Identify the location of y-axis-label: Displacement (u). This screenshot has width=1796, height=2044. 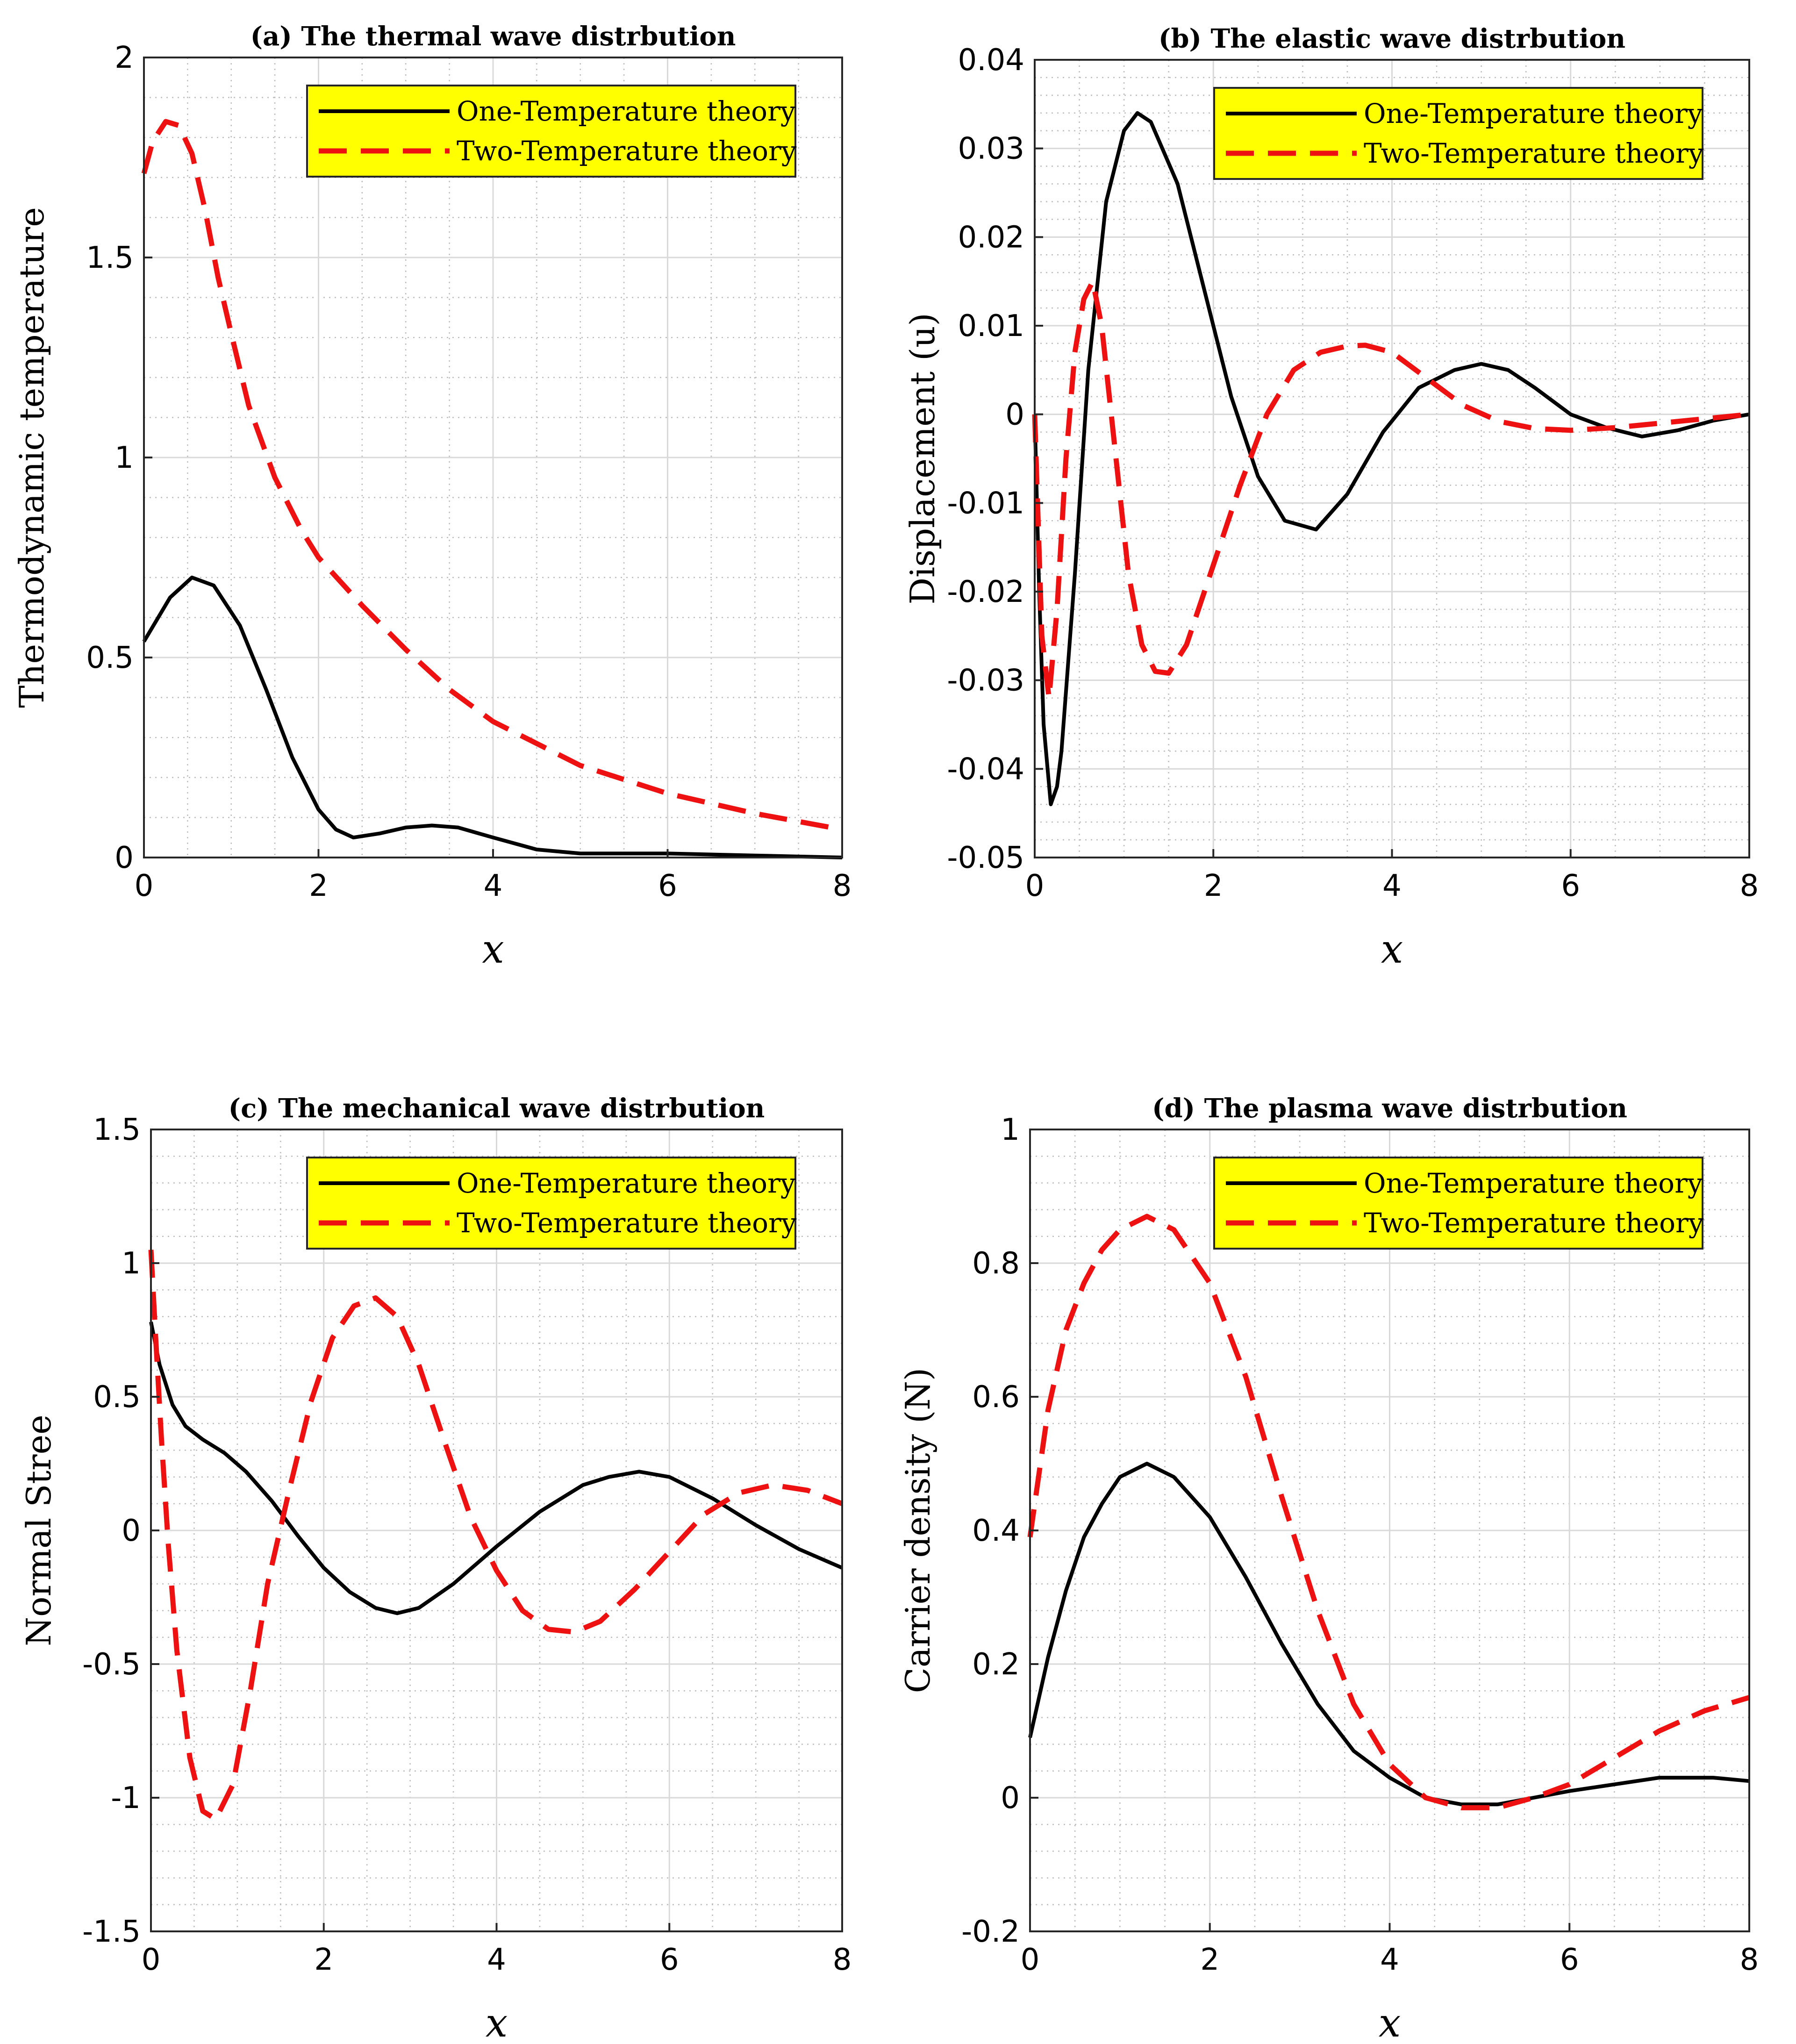
(922, 458).